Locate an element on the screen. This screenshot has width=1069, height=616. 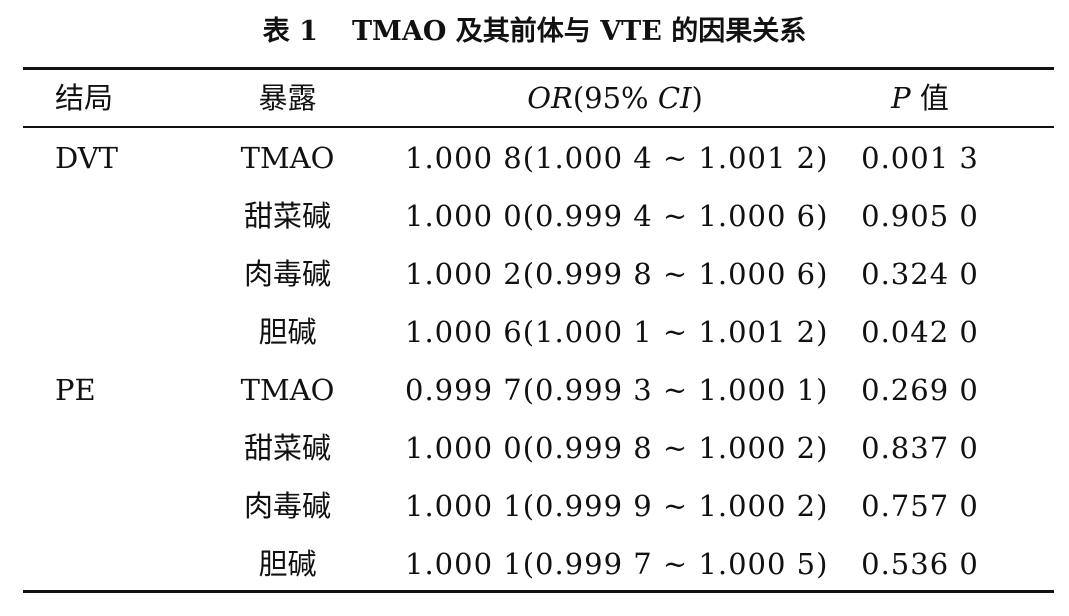
cell-p: 0.837 0 is located at coordinates (920, 448).